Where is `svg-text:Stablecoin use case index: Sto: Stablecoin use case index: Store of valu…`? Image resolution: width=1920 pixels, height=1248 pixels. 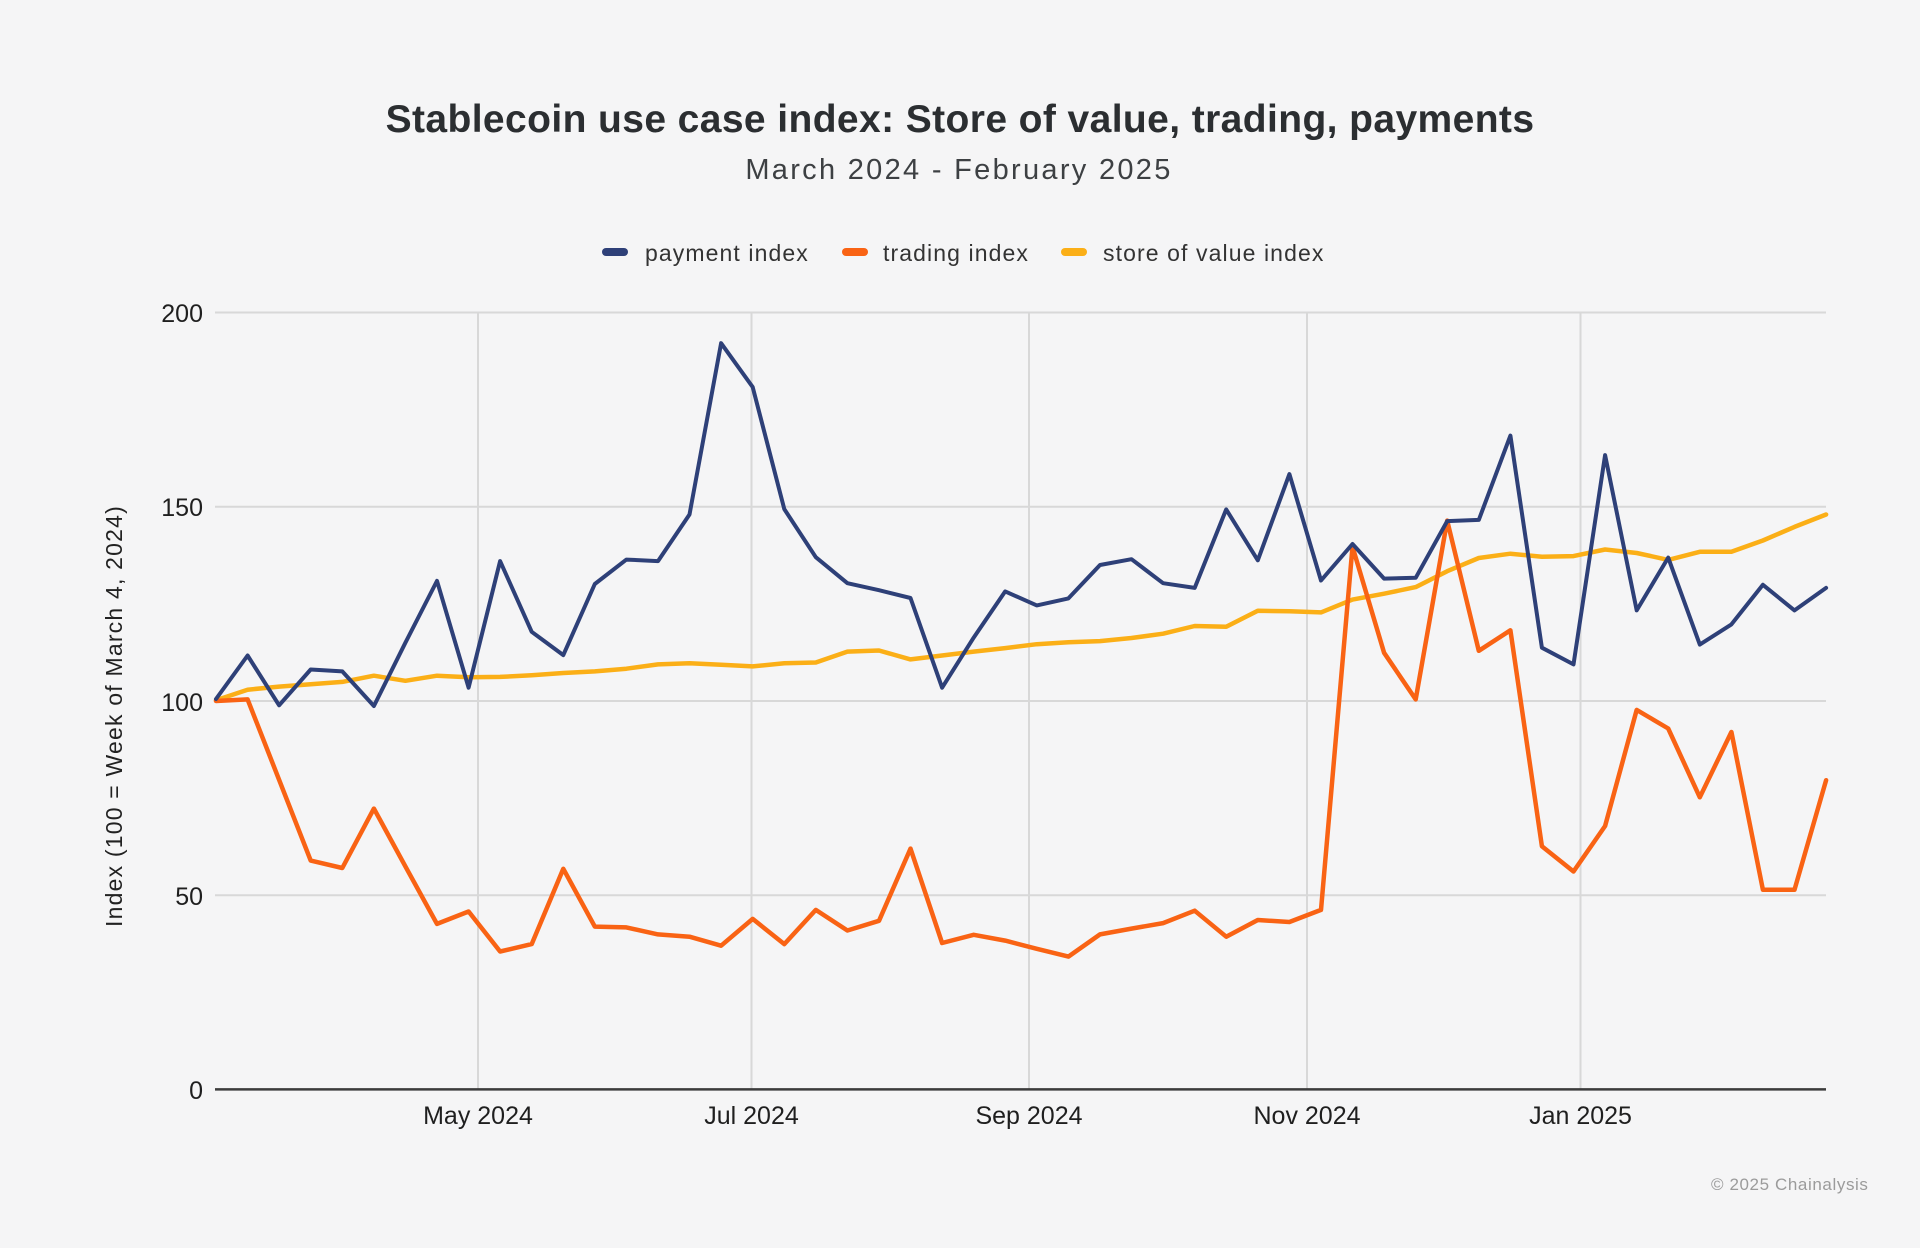
svg-text:Stablecoin use case index: Sto: Stablecoin use case index: Store of valu… is located at coordinates (960, 119).